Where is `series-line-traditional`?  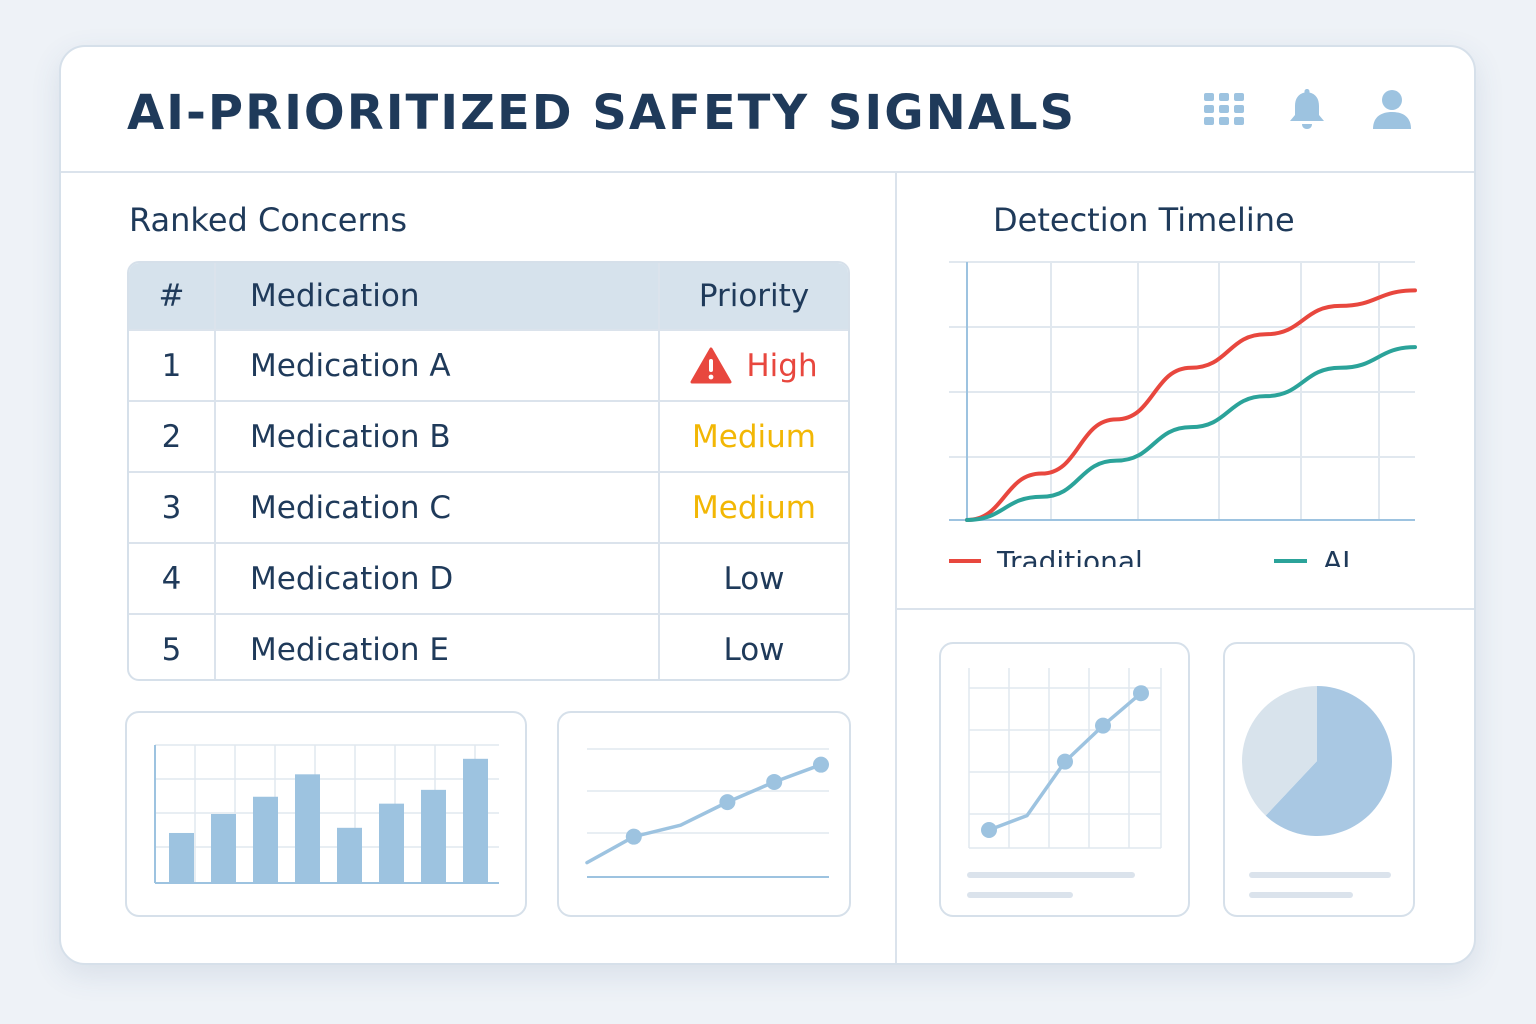
series-line-traditional is located at coordinates (1191, 405).